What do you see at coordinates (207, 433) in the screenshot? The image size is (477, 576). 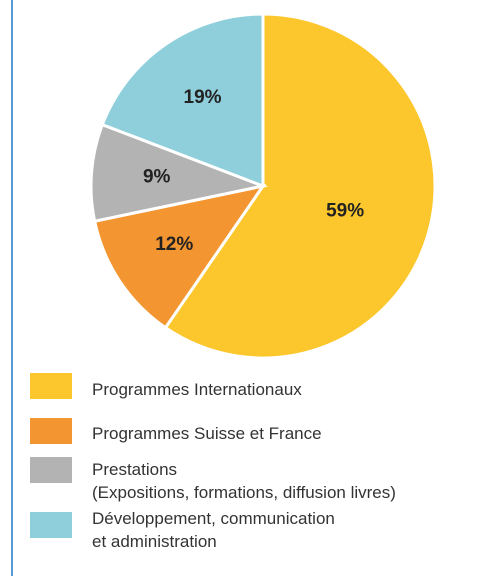 I see `legend-label: Programmes Suisse et France` at bounding box center [207, 433].